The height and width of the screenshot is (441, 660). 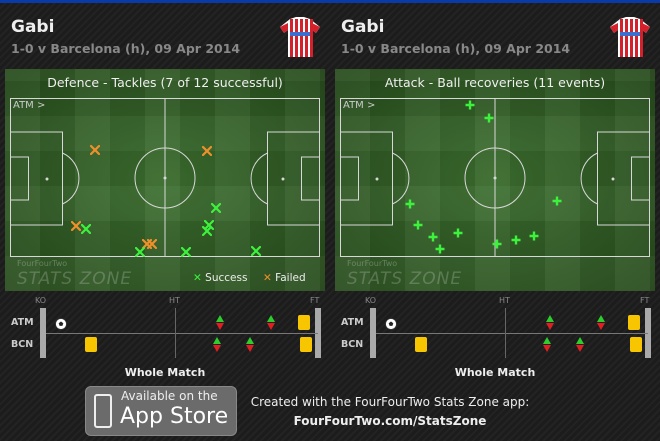 I want to click on chart-title: Defence - Tackles (7 of 12 successful), so click(x=165, y=82).